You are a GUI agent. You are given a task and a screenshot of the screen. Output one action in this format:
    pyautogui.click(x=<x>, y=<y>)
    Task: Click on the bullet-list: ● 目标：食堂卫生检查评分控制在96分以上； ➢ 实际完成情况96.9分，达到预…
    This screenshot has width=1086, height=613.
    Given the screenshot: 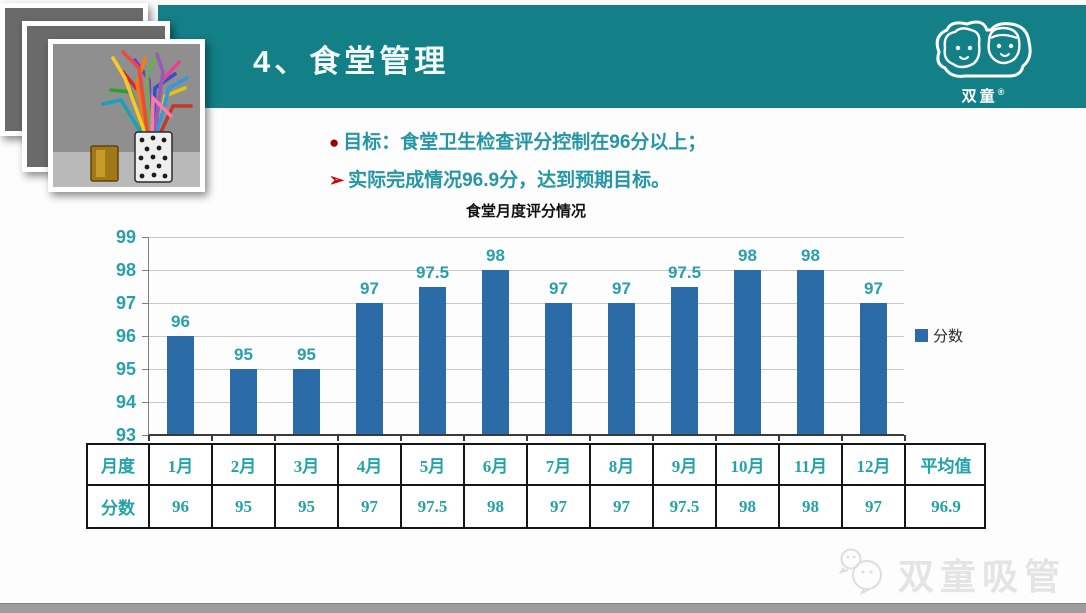 What is the action you would take?
    pyautogui.click(x=639, y=165)
    